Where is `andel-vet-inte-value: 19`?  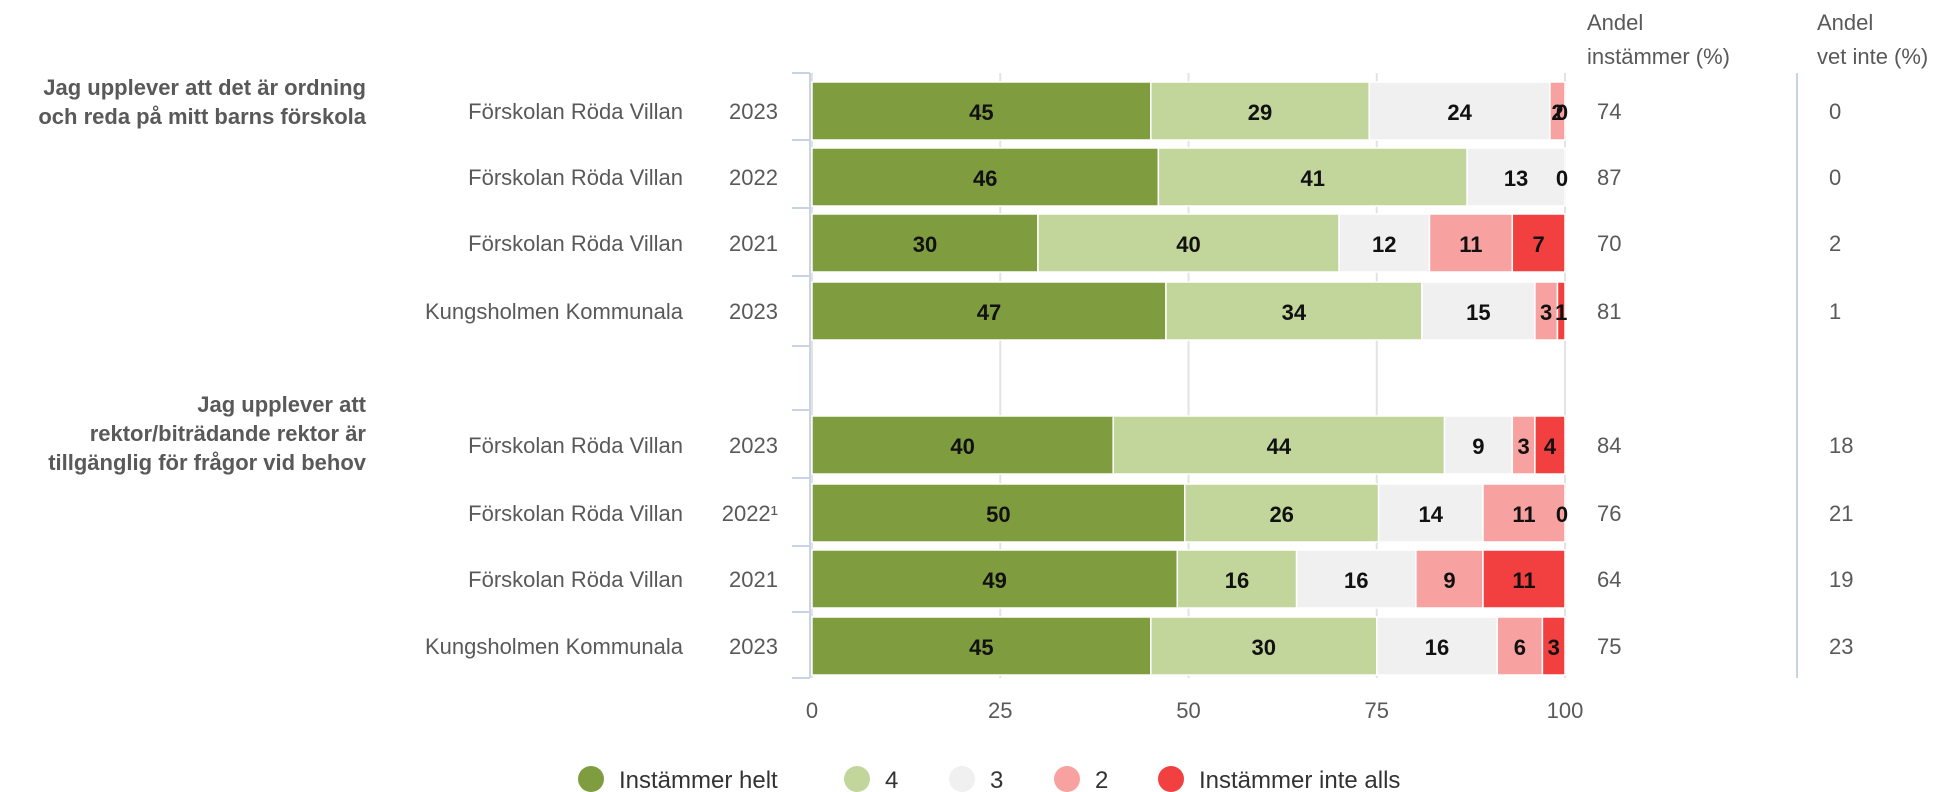
andel-vet-inte-value: 19 is located at coordinates (1841, 579).